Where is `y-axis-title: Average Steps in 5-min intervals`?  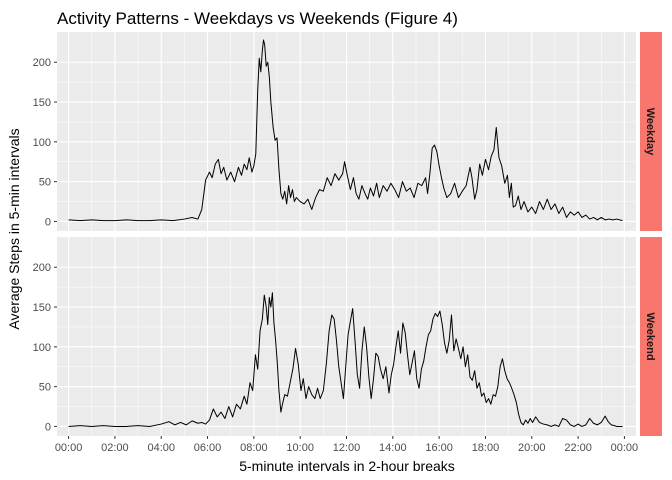 y-axis-title: Average Steps in 5-min intervals is located at coordinates (14, 228).